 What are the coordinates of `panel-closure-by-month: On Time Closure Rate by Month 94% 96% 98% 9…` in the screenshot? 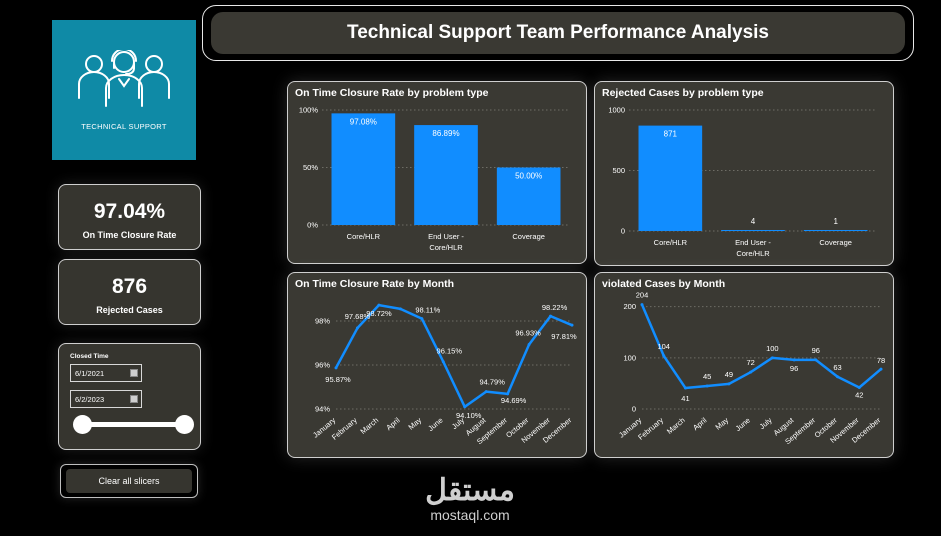 It's located at (437, 365).